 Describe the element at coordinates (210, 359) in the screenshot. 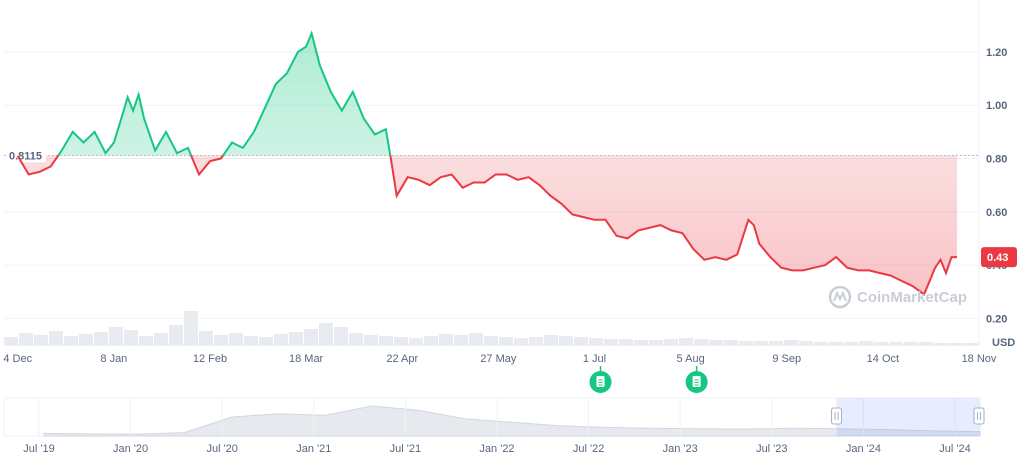

I see `x-tick-label: 12 Feb` at that location.